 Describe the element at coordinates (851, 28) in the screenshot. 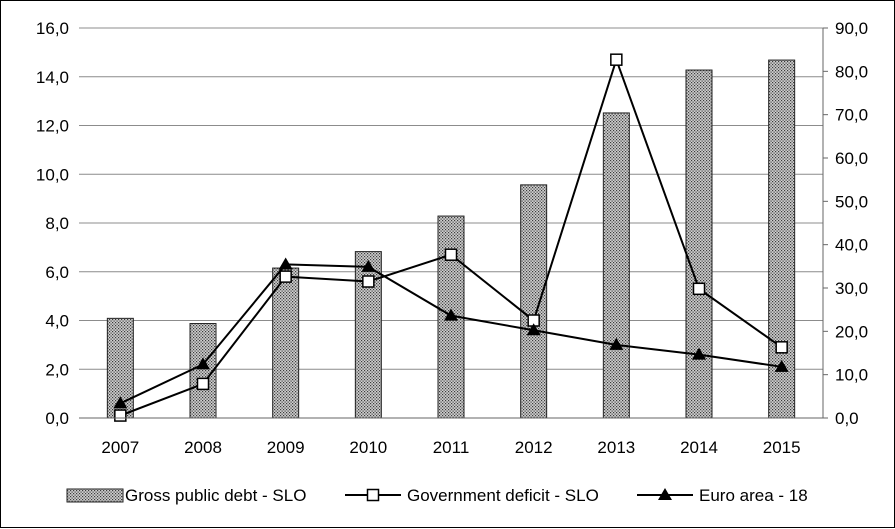

I see `right-axis-tick-label: 90,0` at that location.